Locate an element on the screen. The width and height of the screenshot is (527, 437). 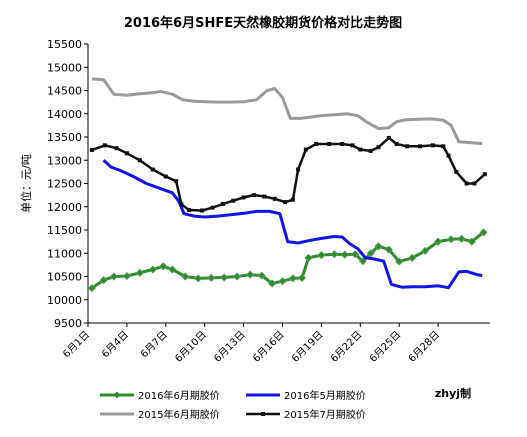
legend-label: 2016年5月期胶价 is located at coordinates (325, 395).